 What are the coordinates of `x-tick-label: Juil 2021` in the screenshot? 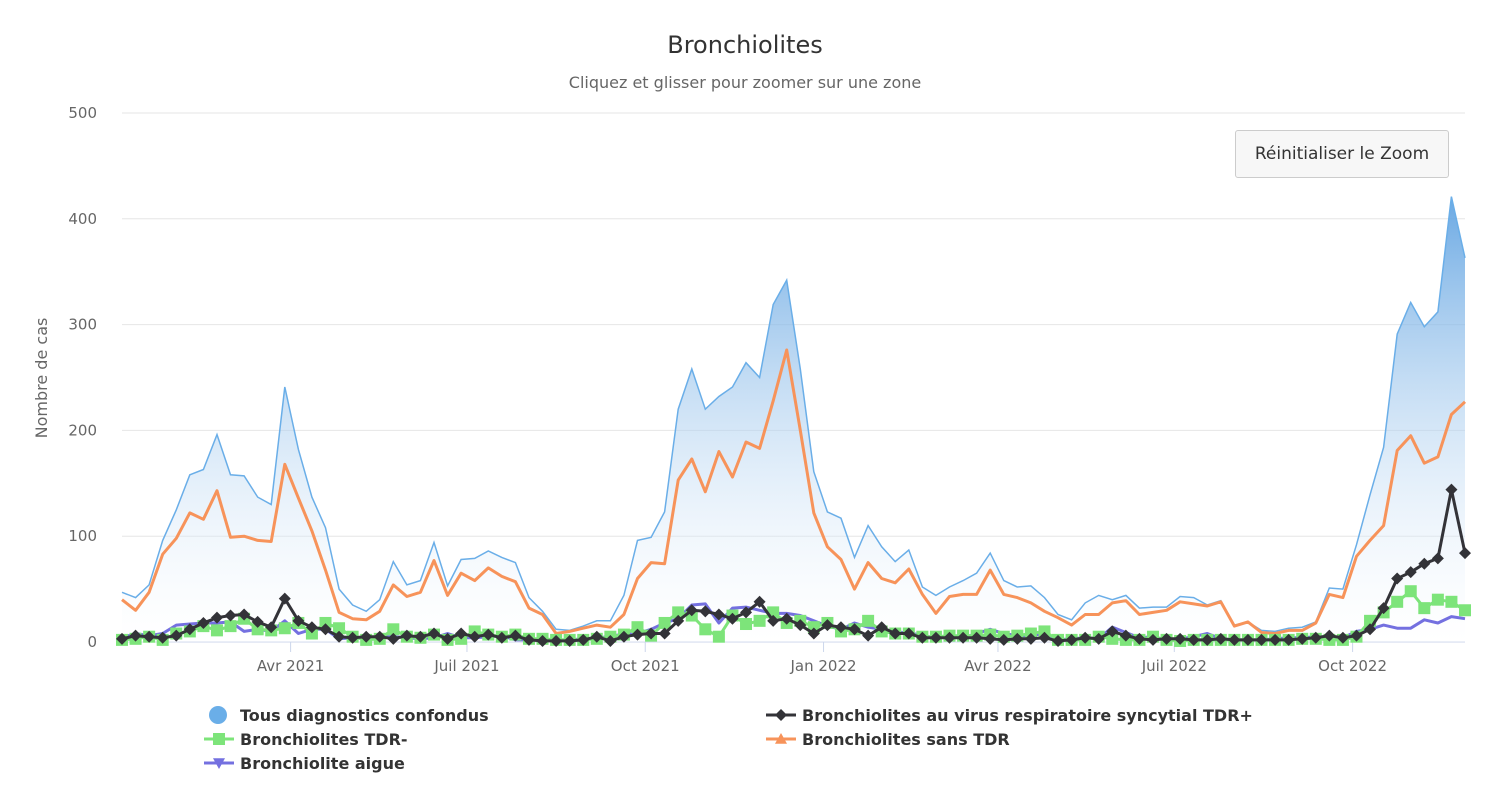 It's located at (466, 666).